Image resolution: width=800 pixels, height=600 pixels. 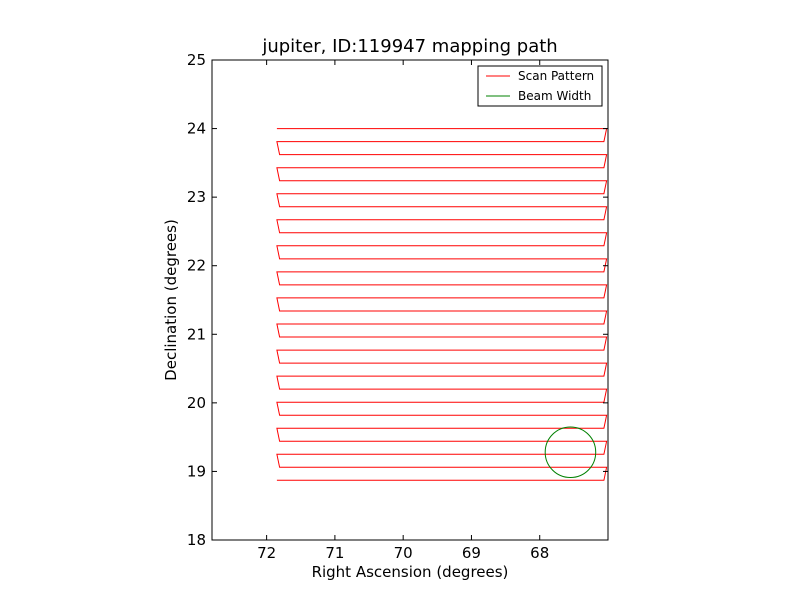 I want to click on x-tick-label: 69, so click(x=471, y=553).